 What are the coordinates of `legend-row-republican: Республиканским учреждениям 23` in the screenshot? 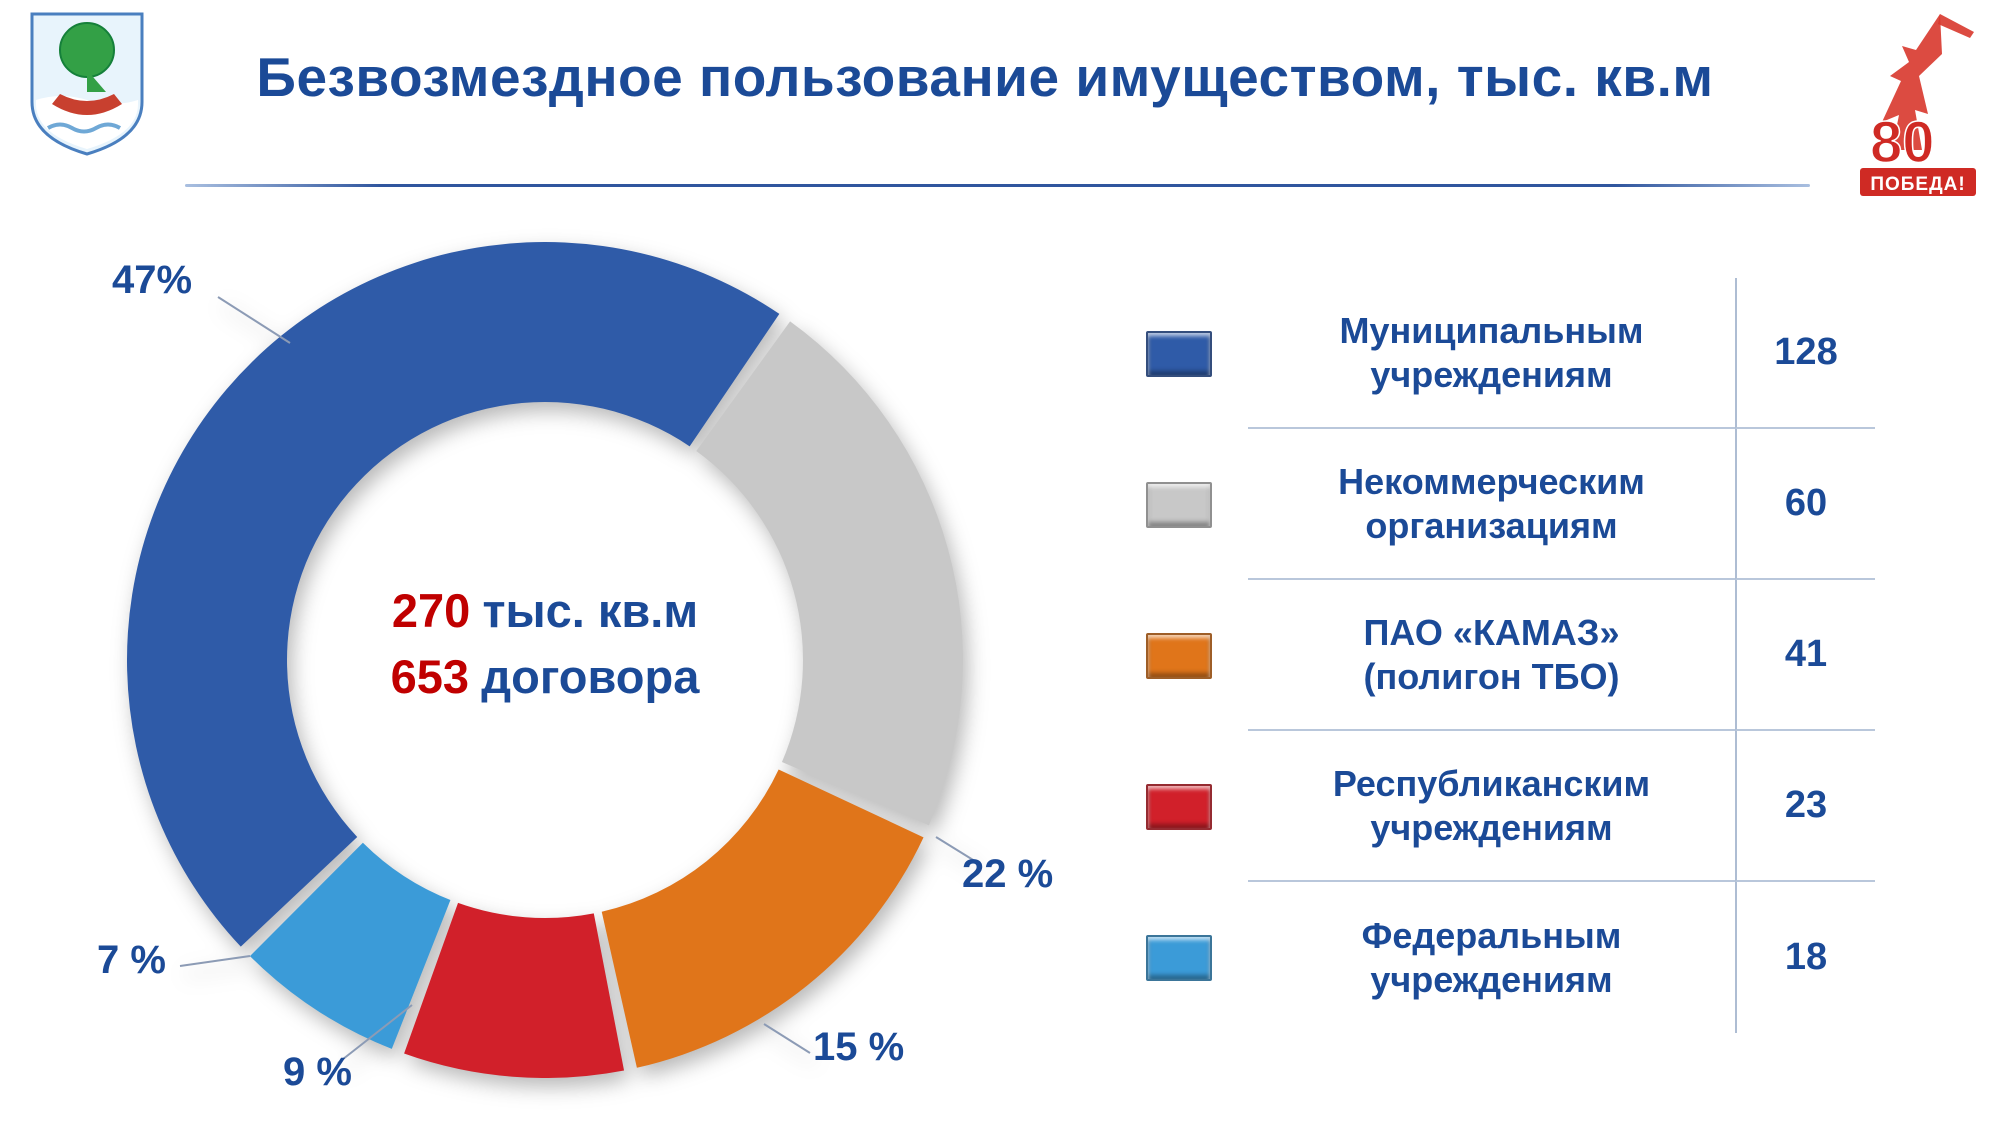 It's located at (1502, 806).